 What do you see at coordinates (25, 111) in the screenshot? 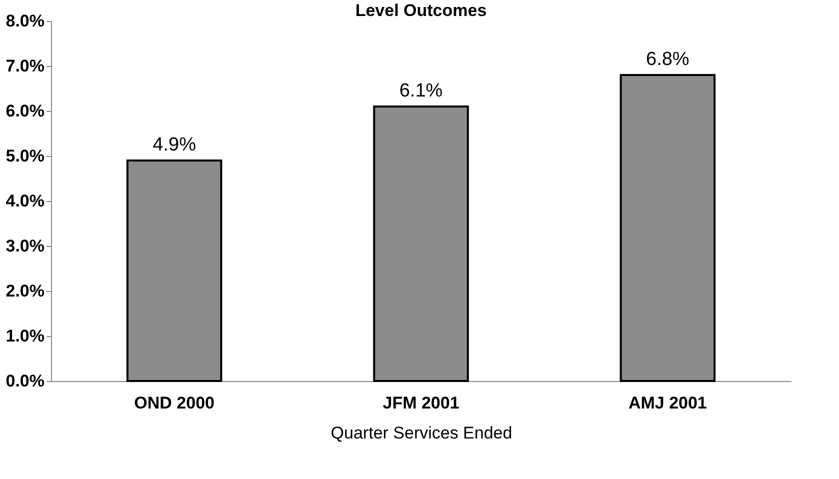
I see `y-tick-label: 6.0%` at bounding box center [25, 111].